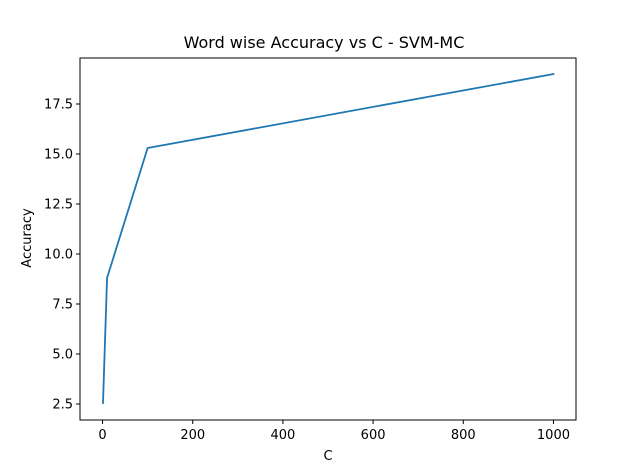 This screenshot has width=640, height=472. I want to click on x-tick-label: 200, so click(192, 435).